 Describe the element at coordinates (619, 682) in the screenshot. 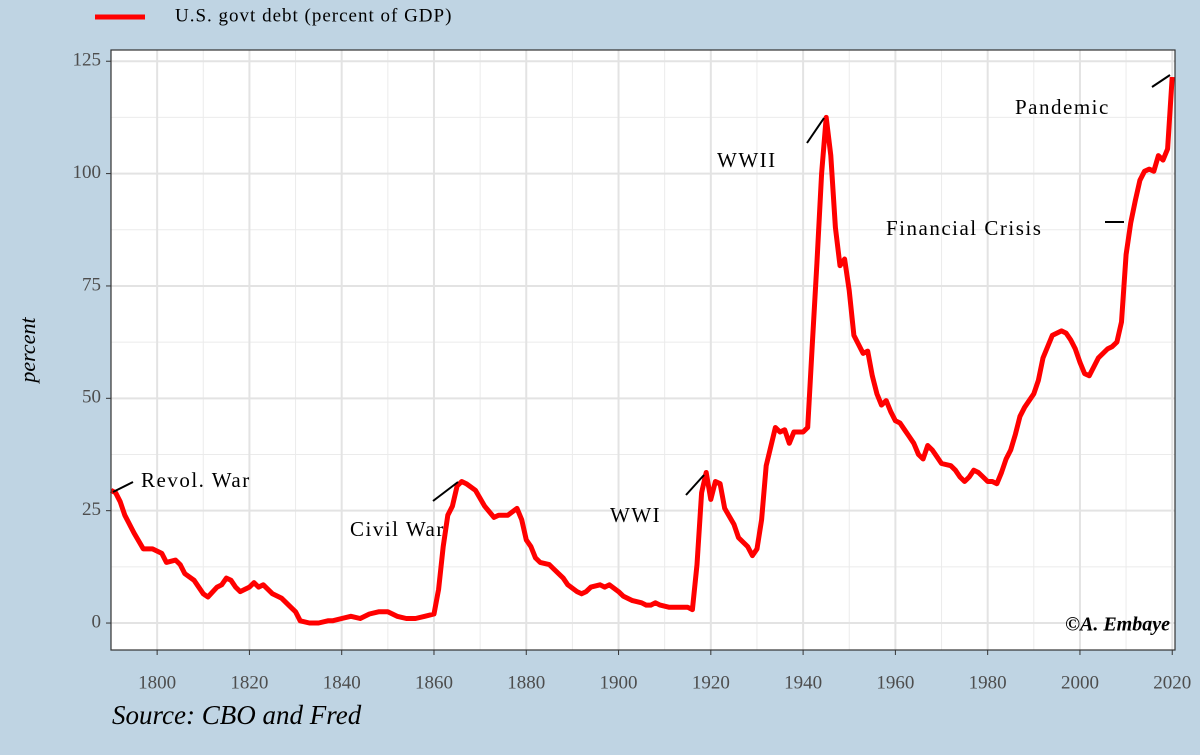

I see `x-tick-label: 1900` at that location.